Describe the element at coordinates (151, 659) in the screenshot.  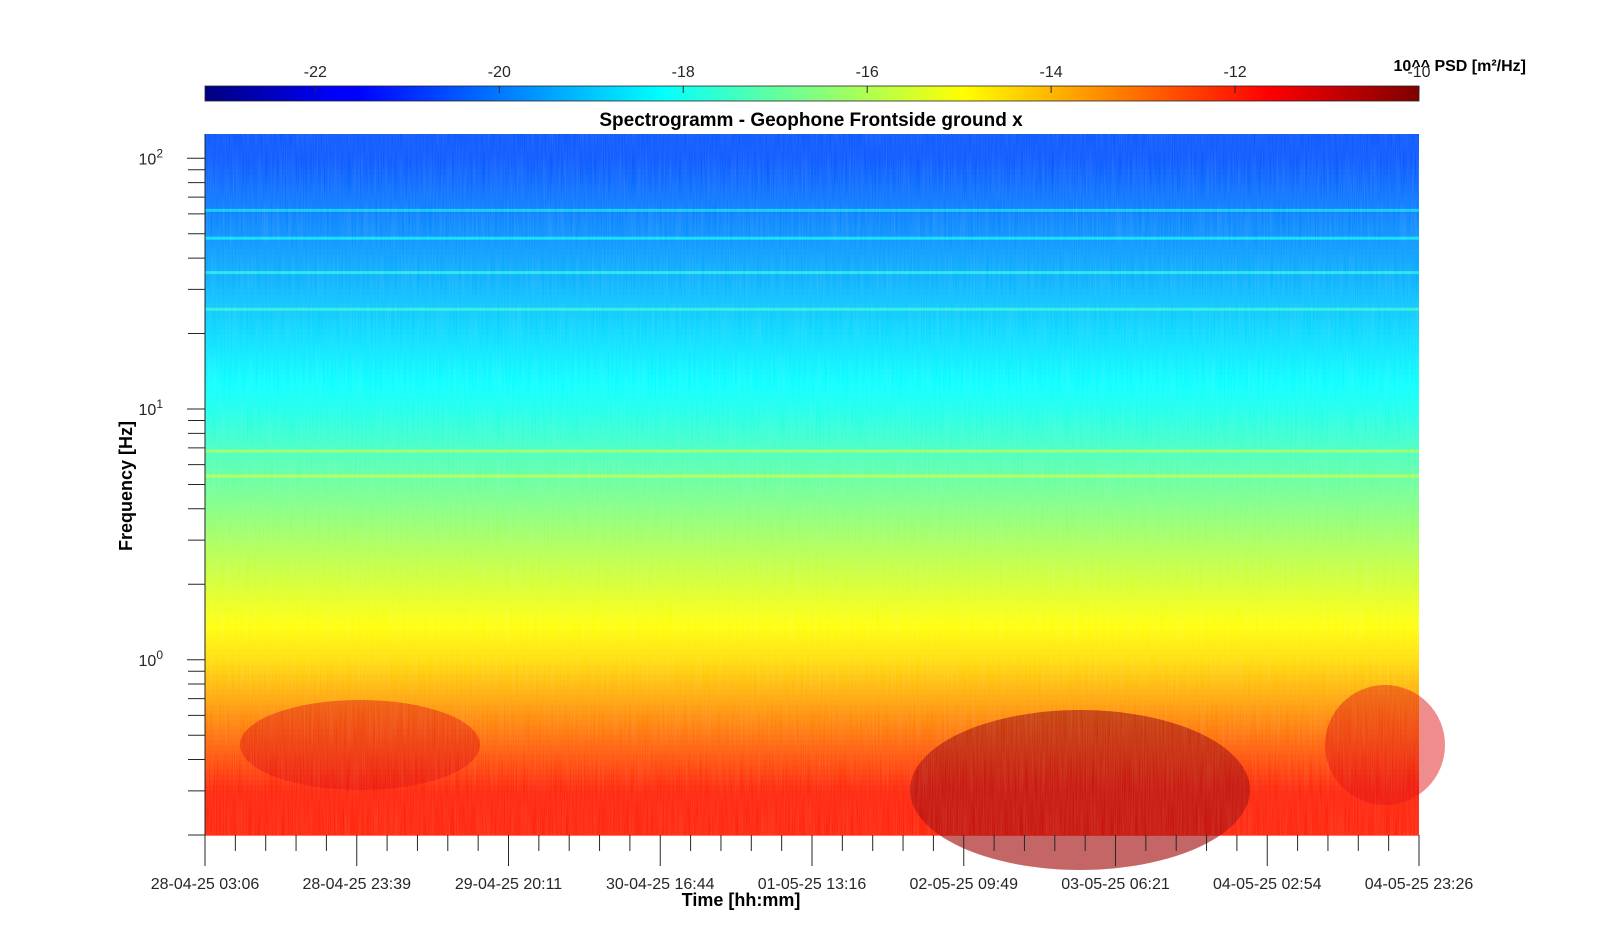
I see `y-tick-label: 10⁰` at that location.